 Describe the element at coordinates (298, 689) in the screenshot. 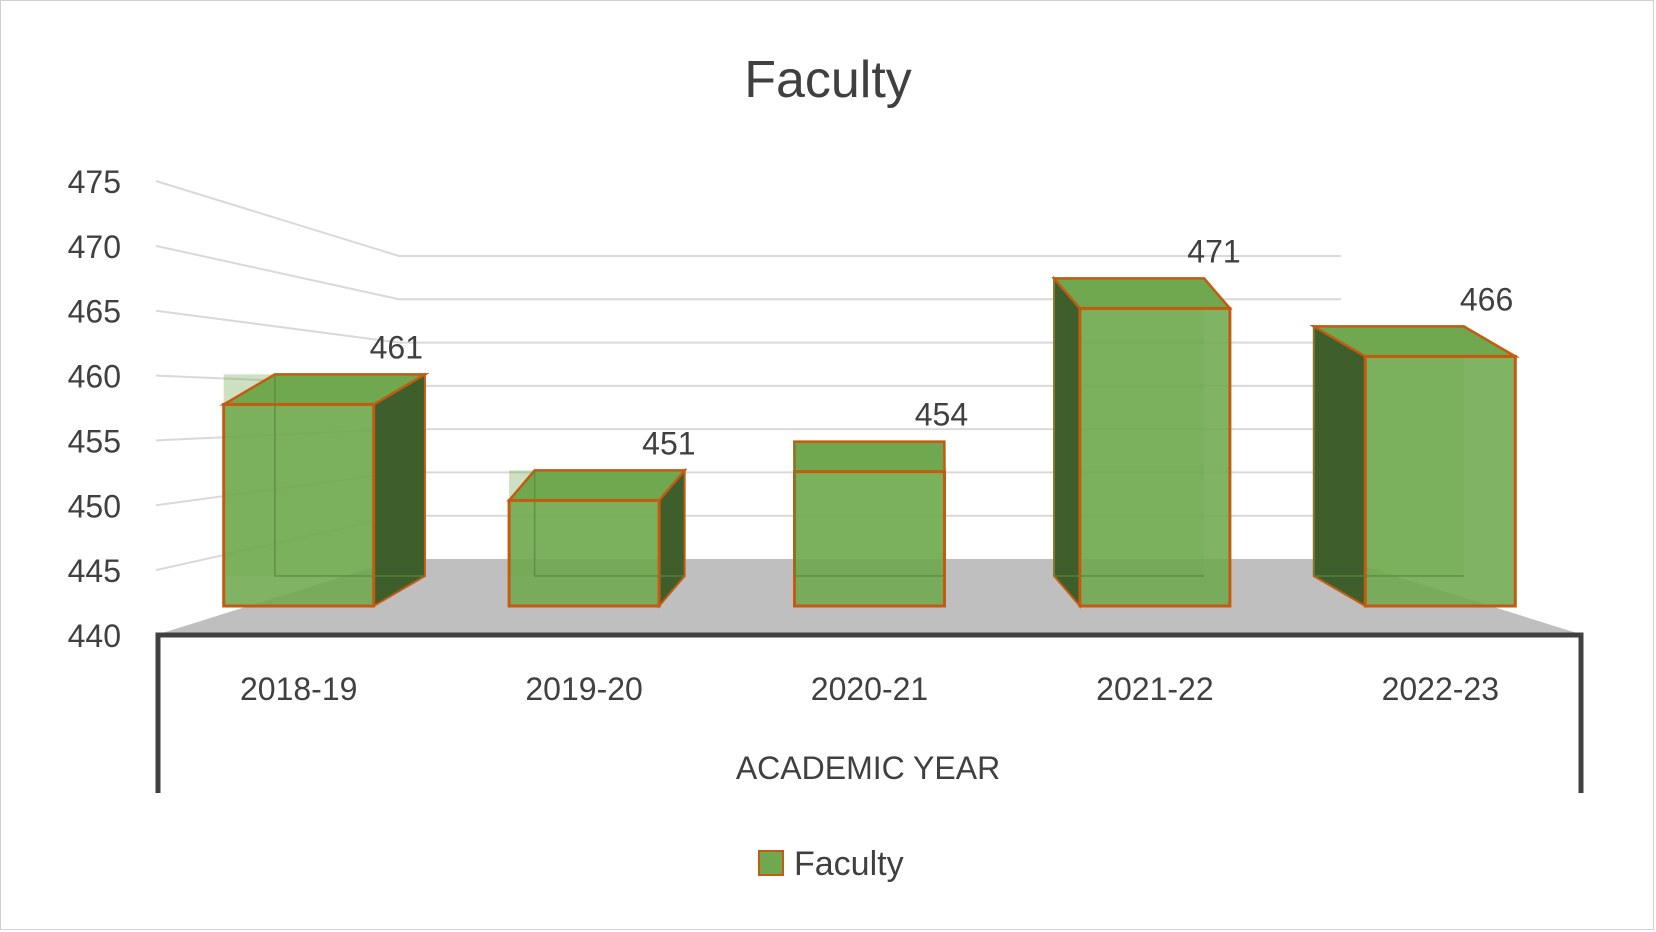

I see `x-tick-label: 2018-19` at that location.